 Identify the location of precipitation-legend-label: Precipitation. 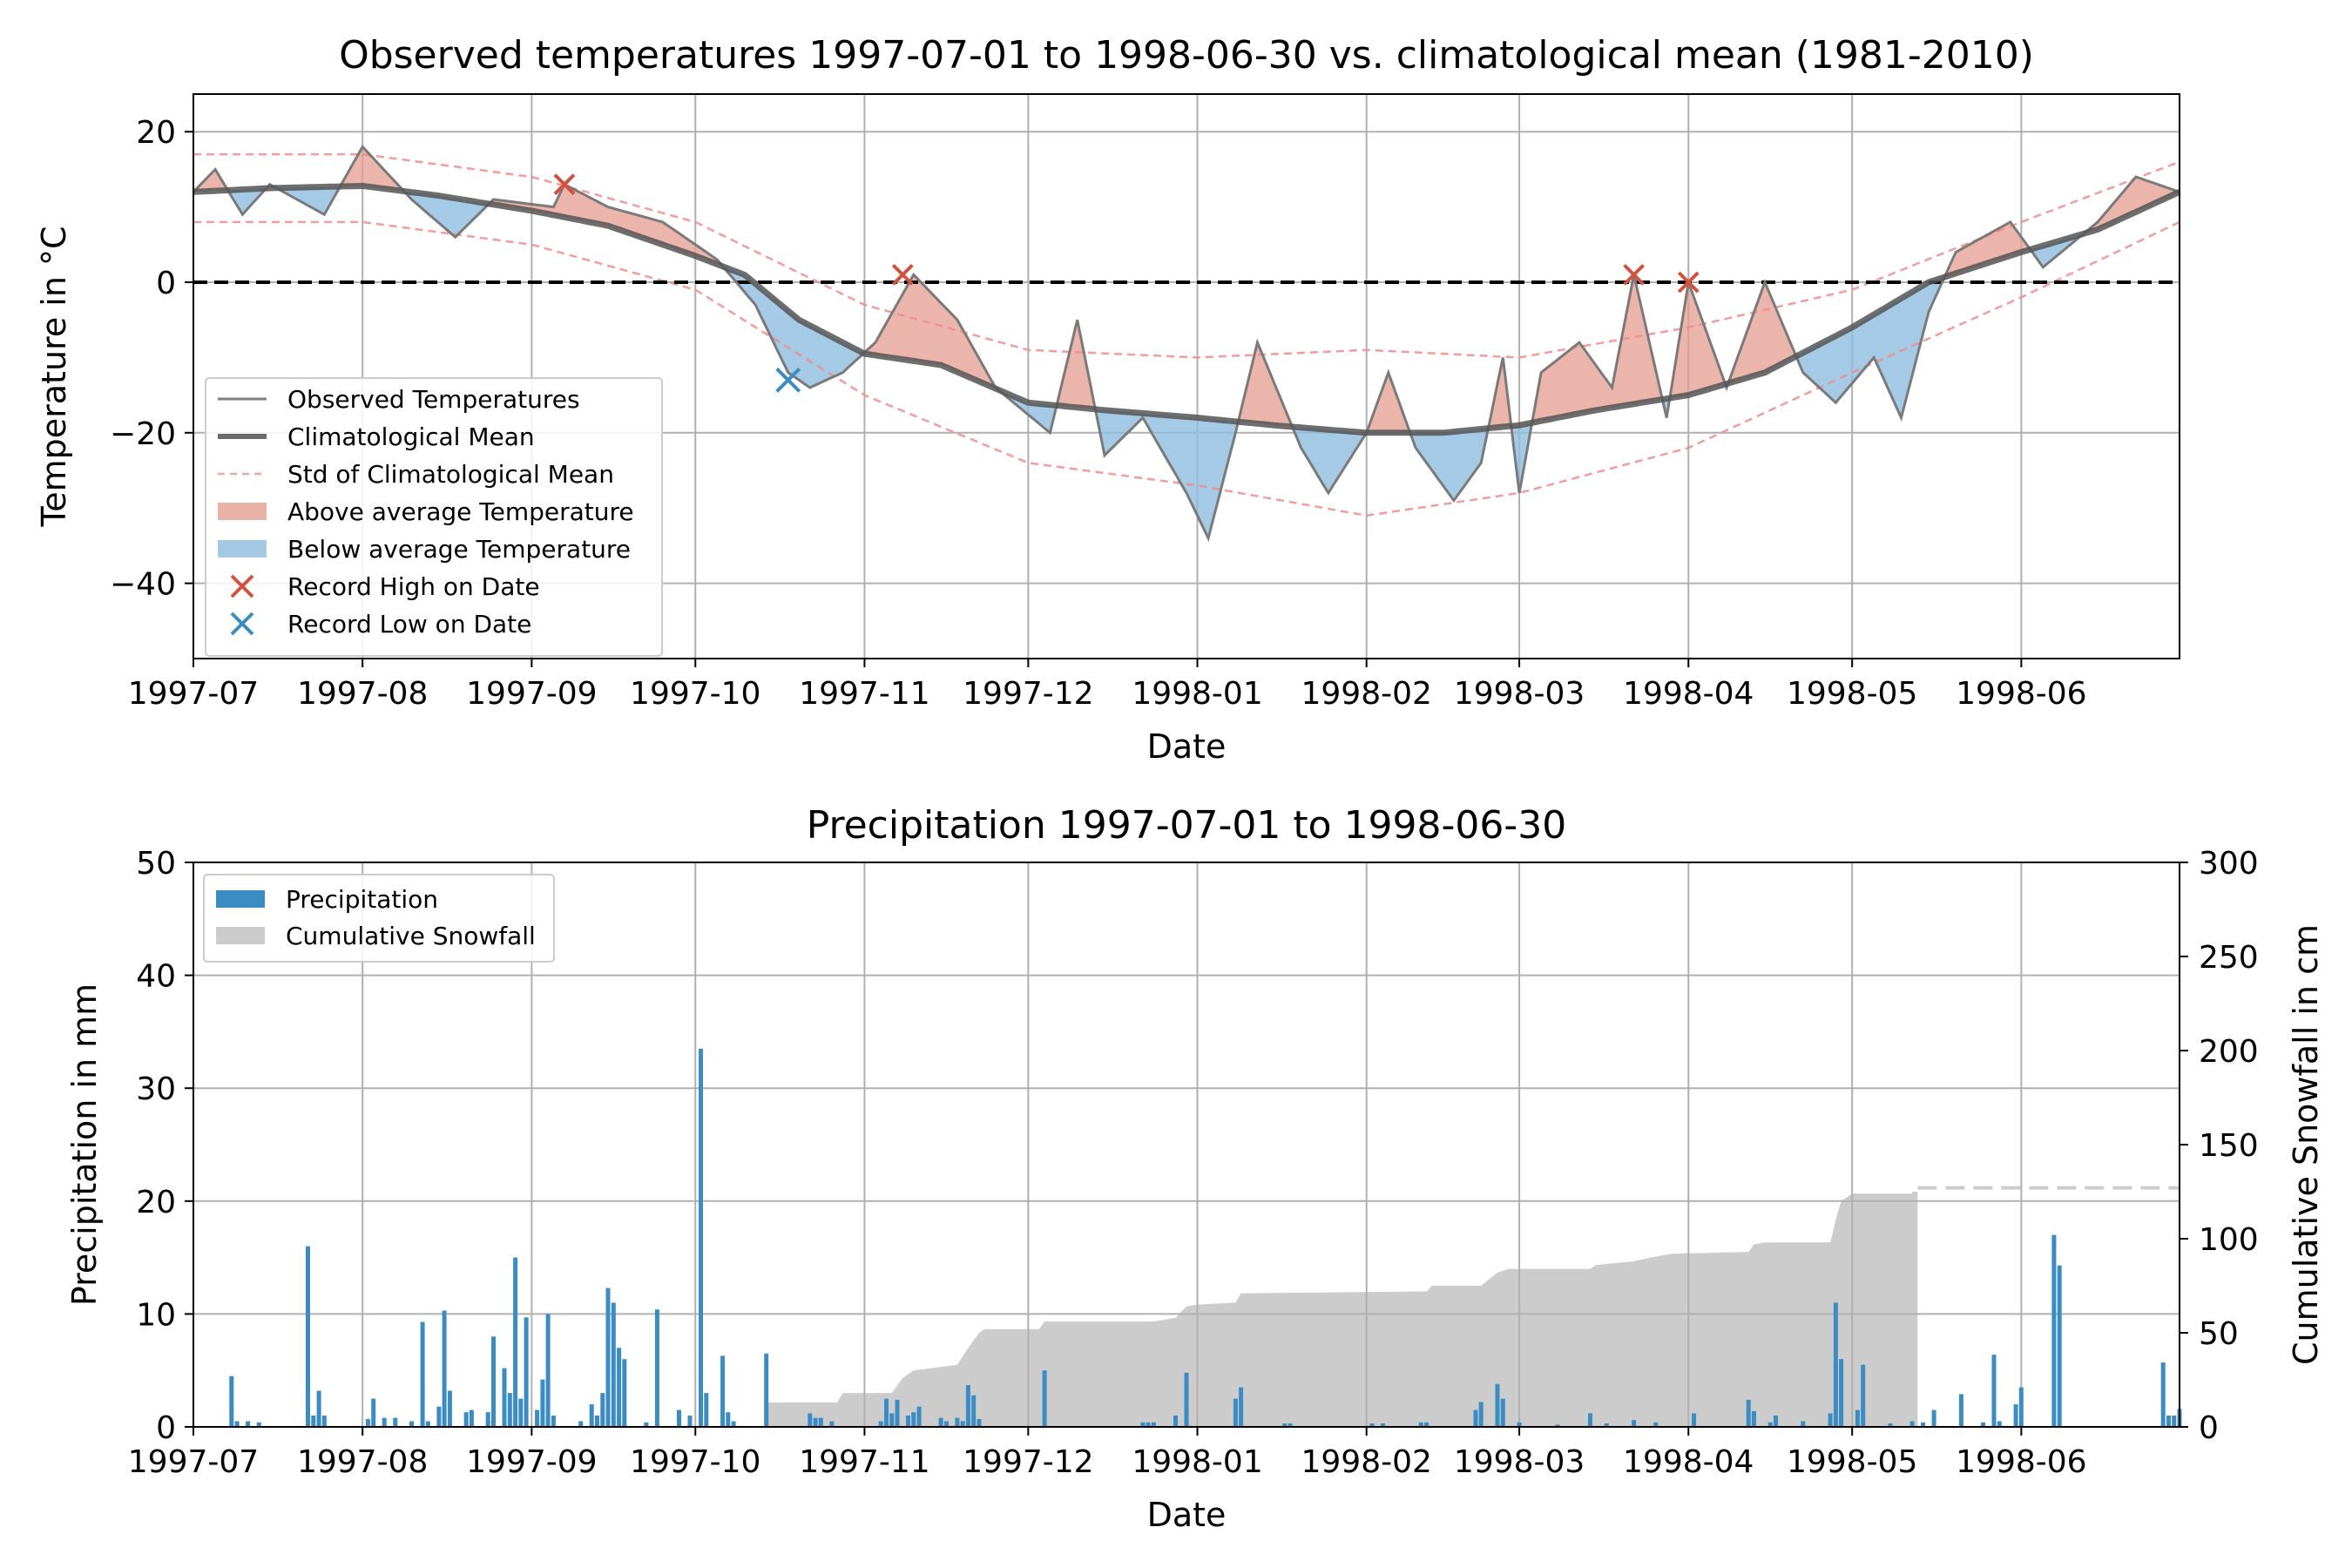
(362, 899).